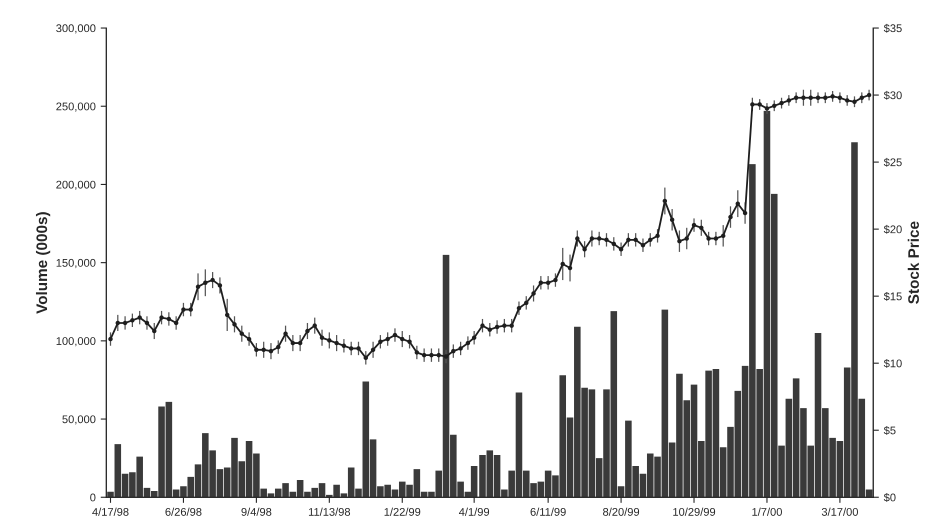 The width and height of the screenshot is (941, 529). I want to click on y-tick-label: 150,000, so click(76, 263).